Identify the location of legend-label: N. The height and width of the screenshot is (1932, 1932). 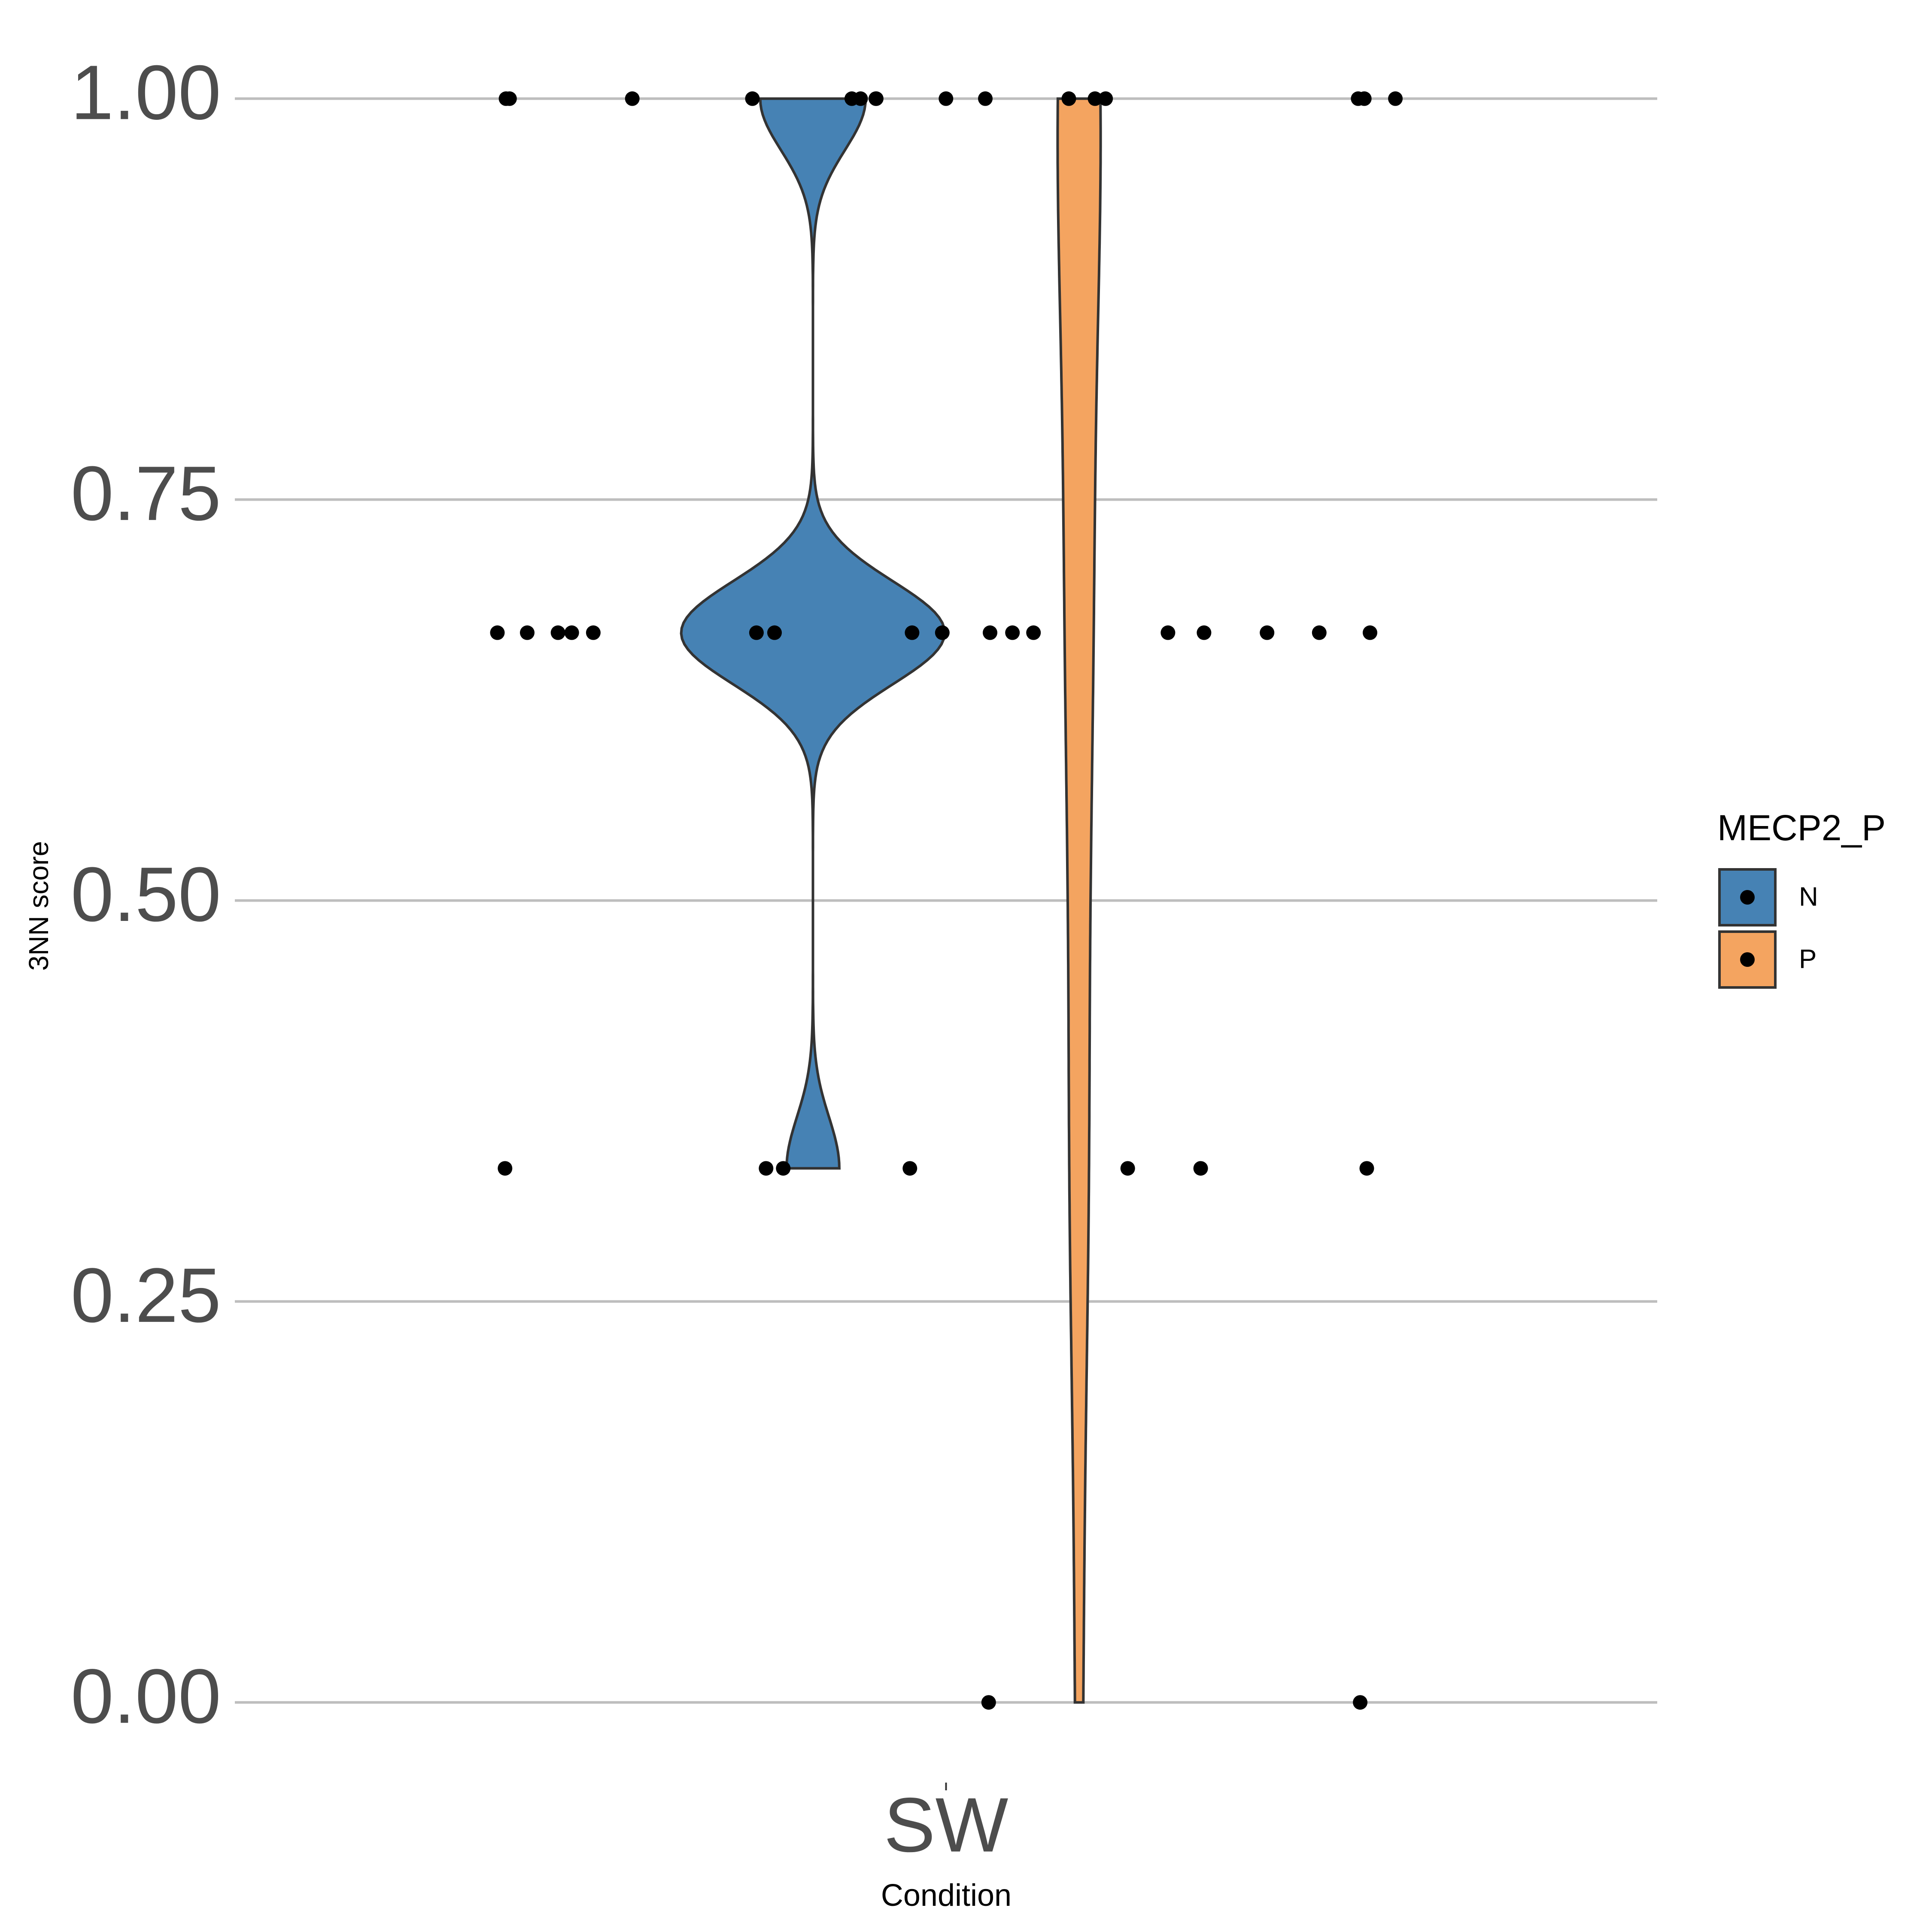
(1808, 896).